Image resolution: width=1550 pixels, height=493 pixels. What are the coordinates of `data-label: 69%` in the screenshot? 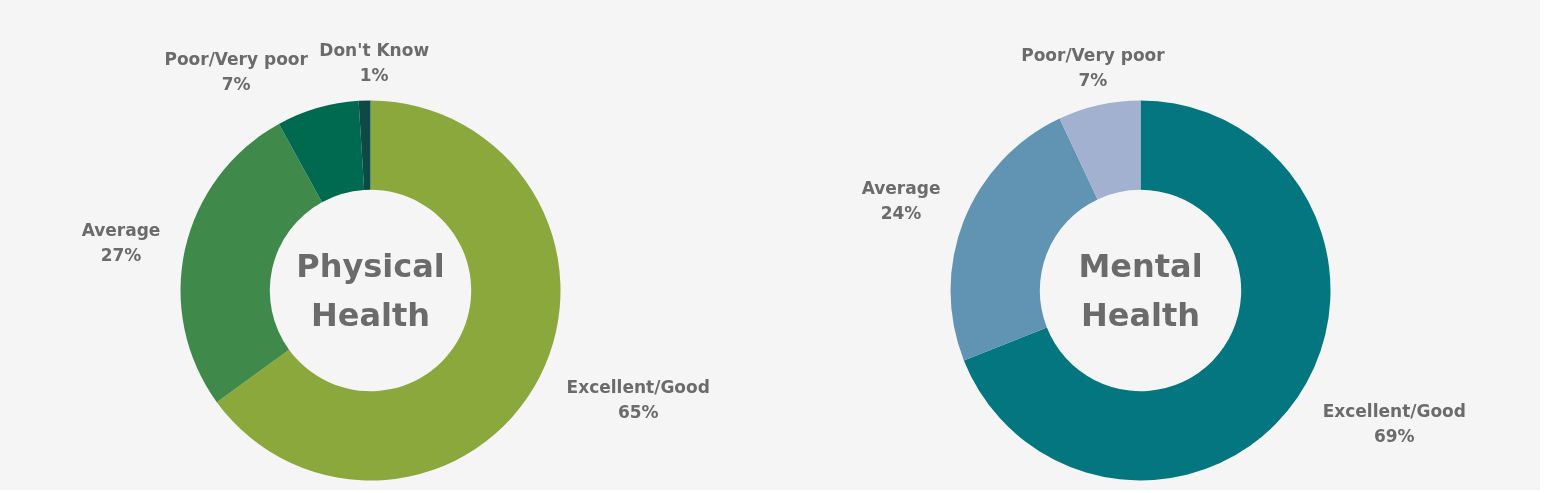 It's located at (1394, 435).